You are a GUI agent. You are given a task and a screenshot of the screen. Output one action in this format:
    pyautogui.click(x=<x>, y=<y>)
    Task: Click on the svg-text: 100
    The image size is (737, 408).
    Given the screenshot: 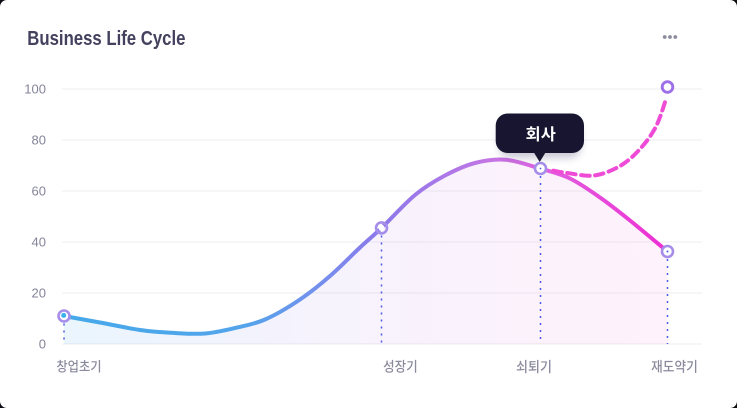 What is the action you would take?
    pyautogui.click(x=35, y=89)
    